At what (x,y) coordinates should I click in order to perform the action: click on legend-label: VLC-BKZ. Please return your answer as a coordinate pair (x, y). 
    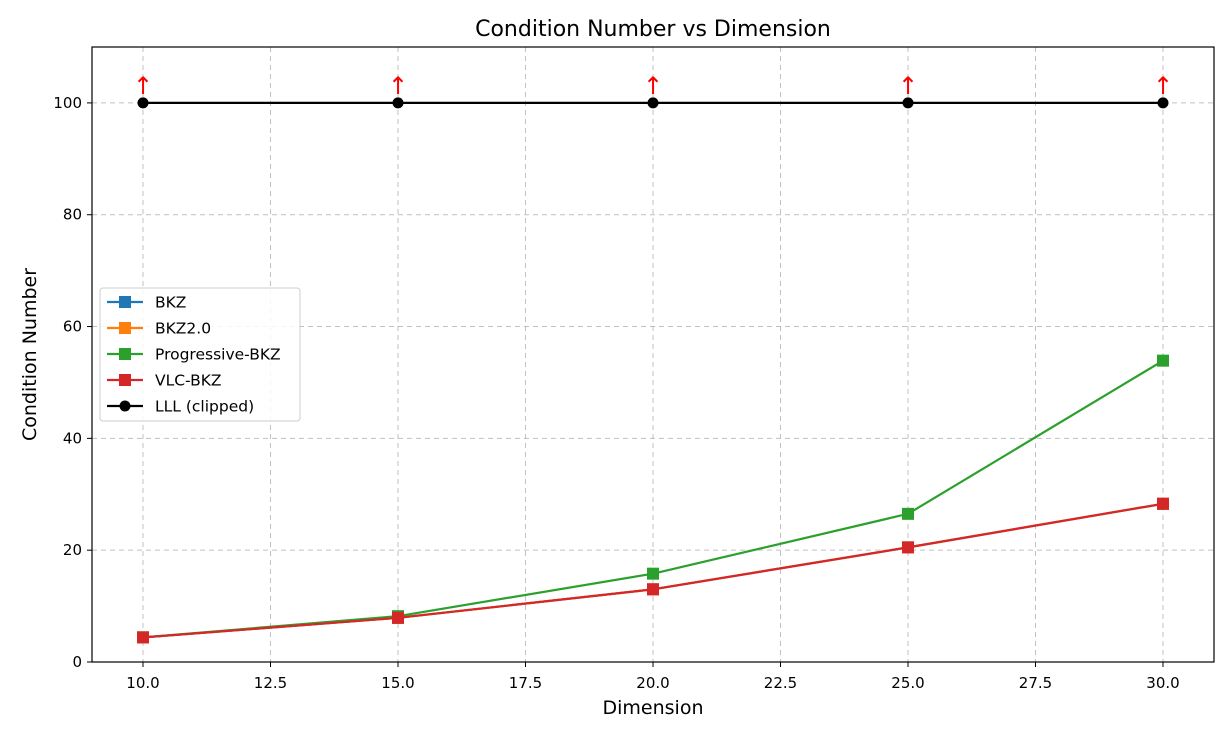
    Looking at the image, I should click on (188, 381).